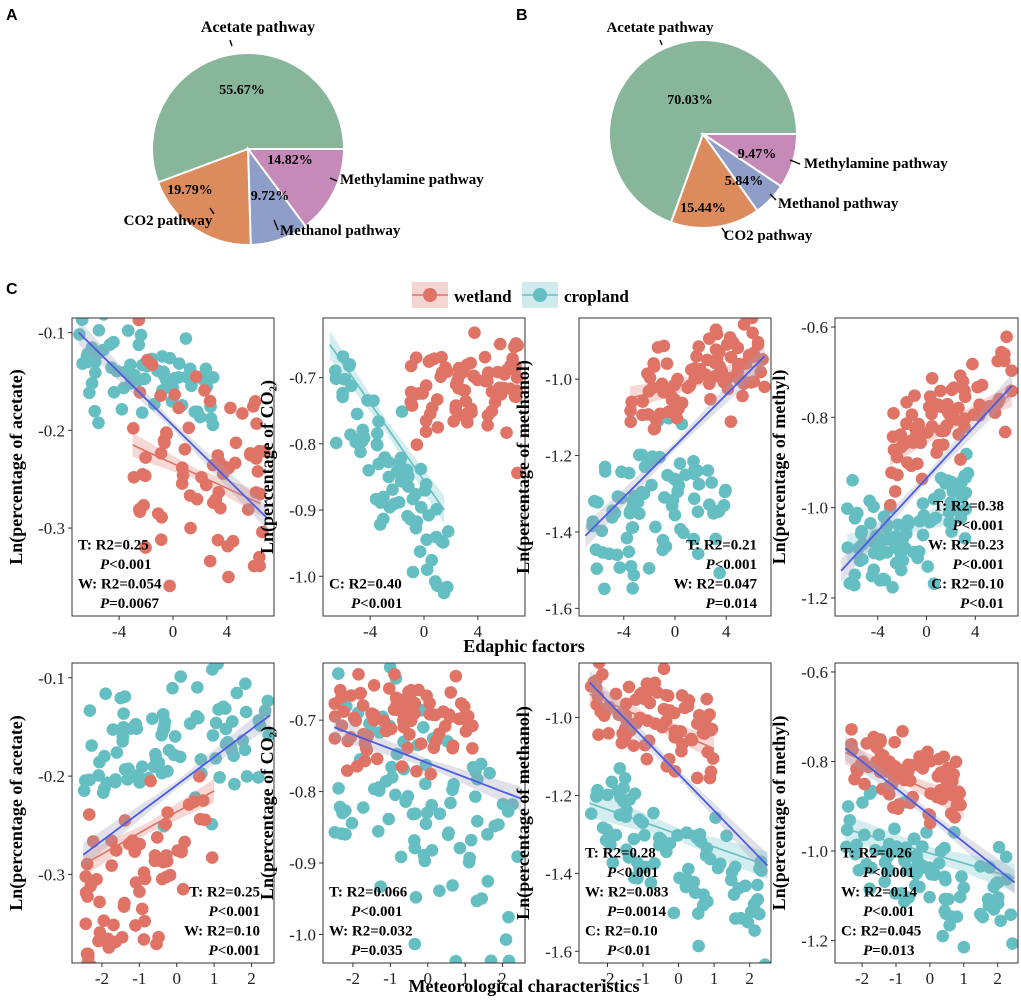 The width and height of the screenshot is (1021, 1000). What do you see at coordinates (814, 598) in the screenshot?
I see `y-tick-label: -1.2` at bounding box center [814, 598].